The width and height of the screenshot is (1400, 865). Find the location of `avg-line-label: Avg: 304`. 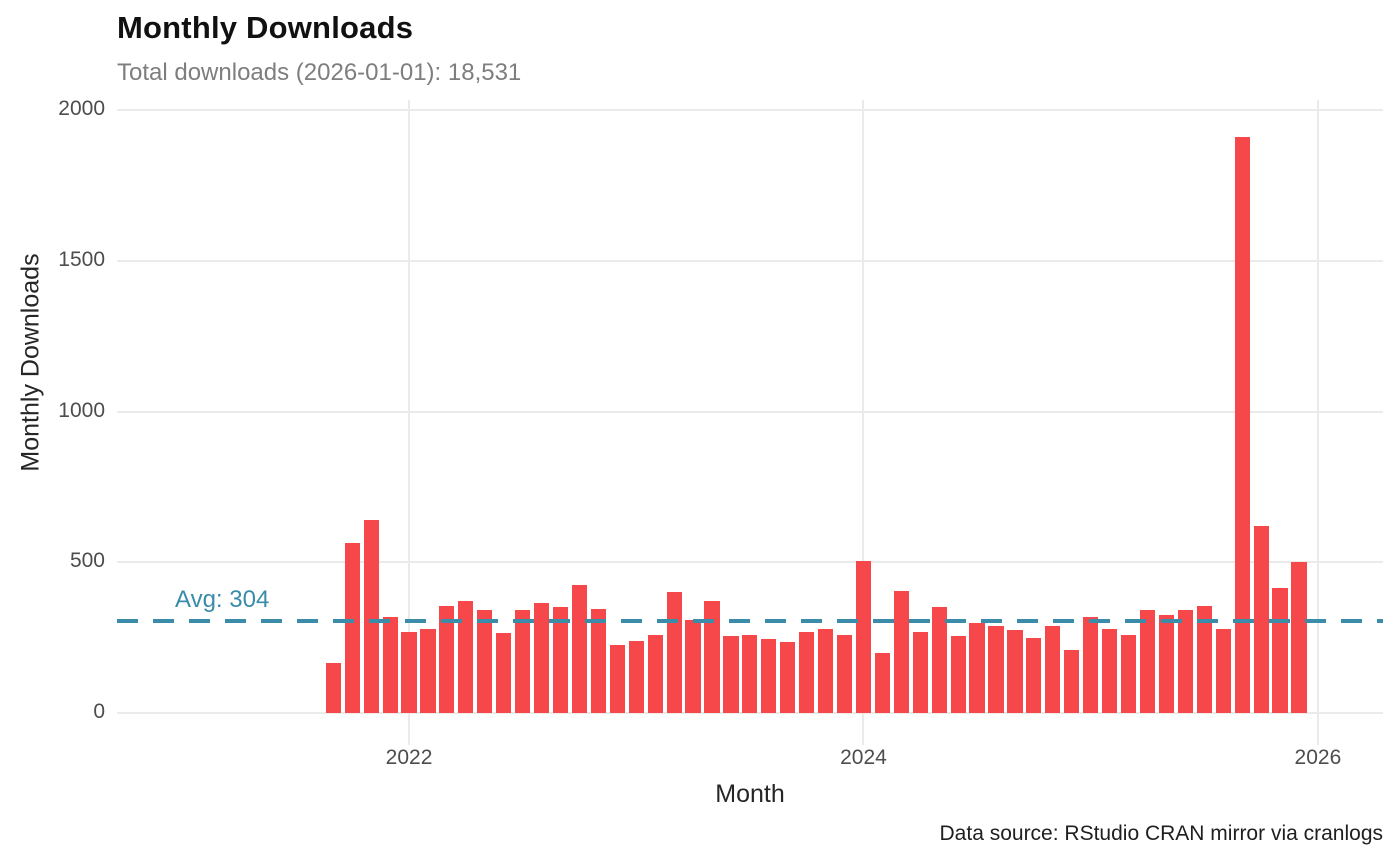

avg-line-label: Avg: 304 is located at coordinates (222, 599).